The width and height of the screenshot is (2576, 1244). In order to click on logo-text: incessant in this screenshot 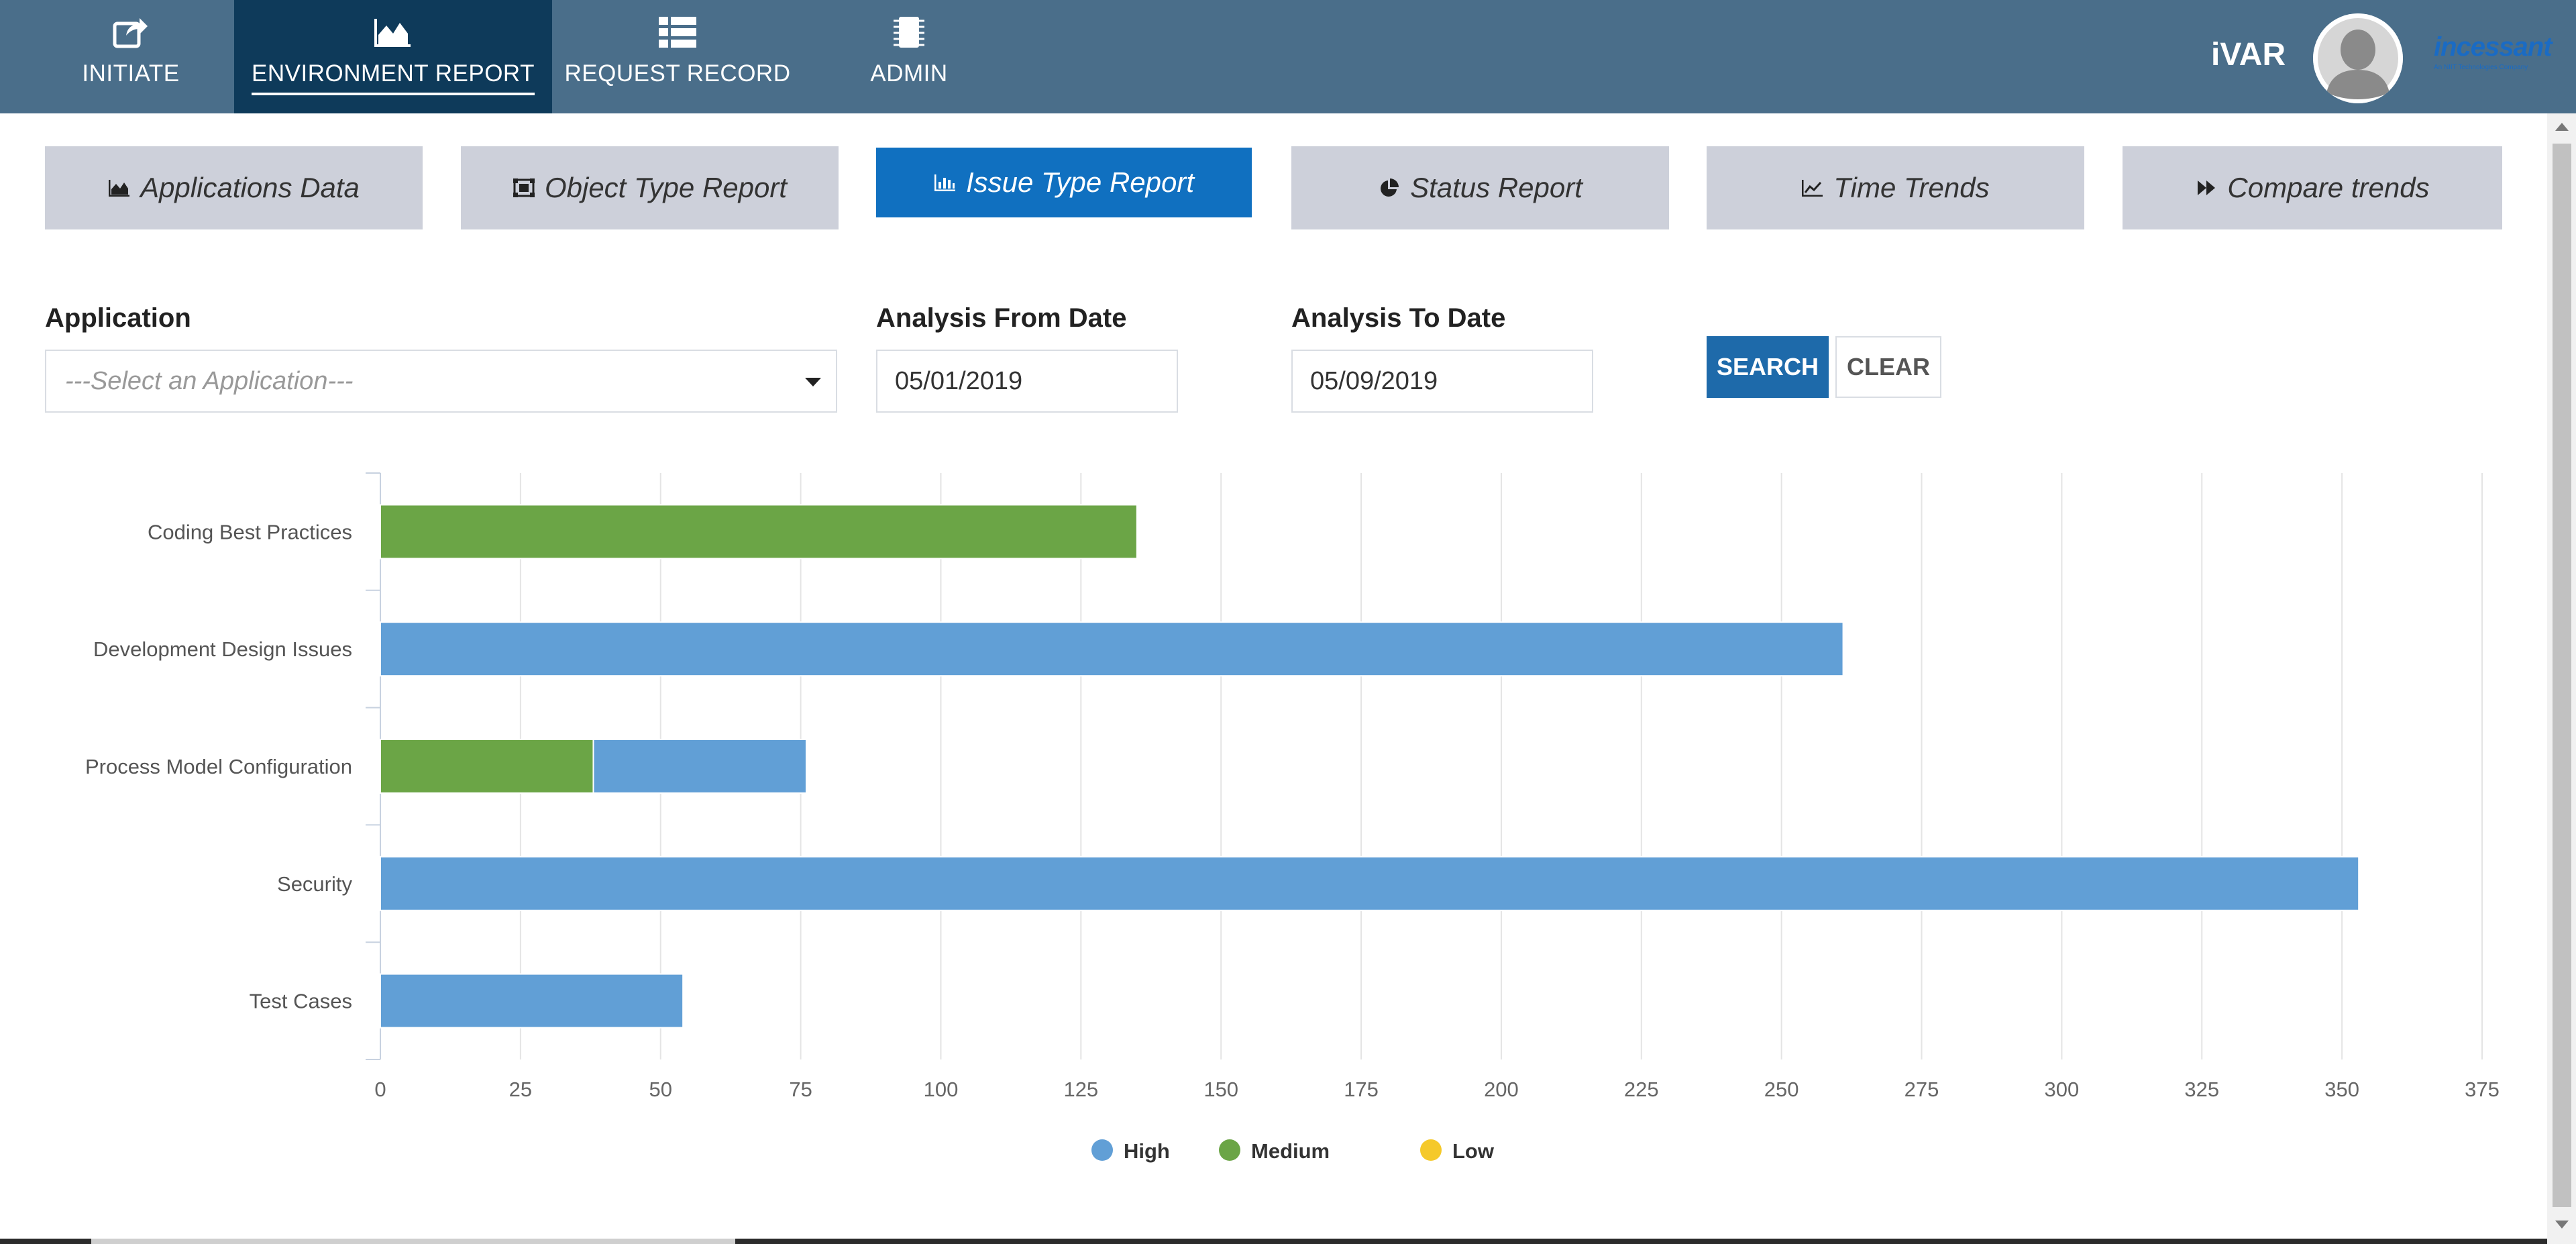, I will do `click(2493, 47)`.